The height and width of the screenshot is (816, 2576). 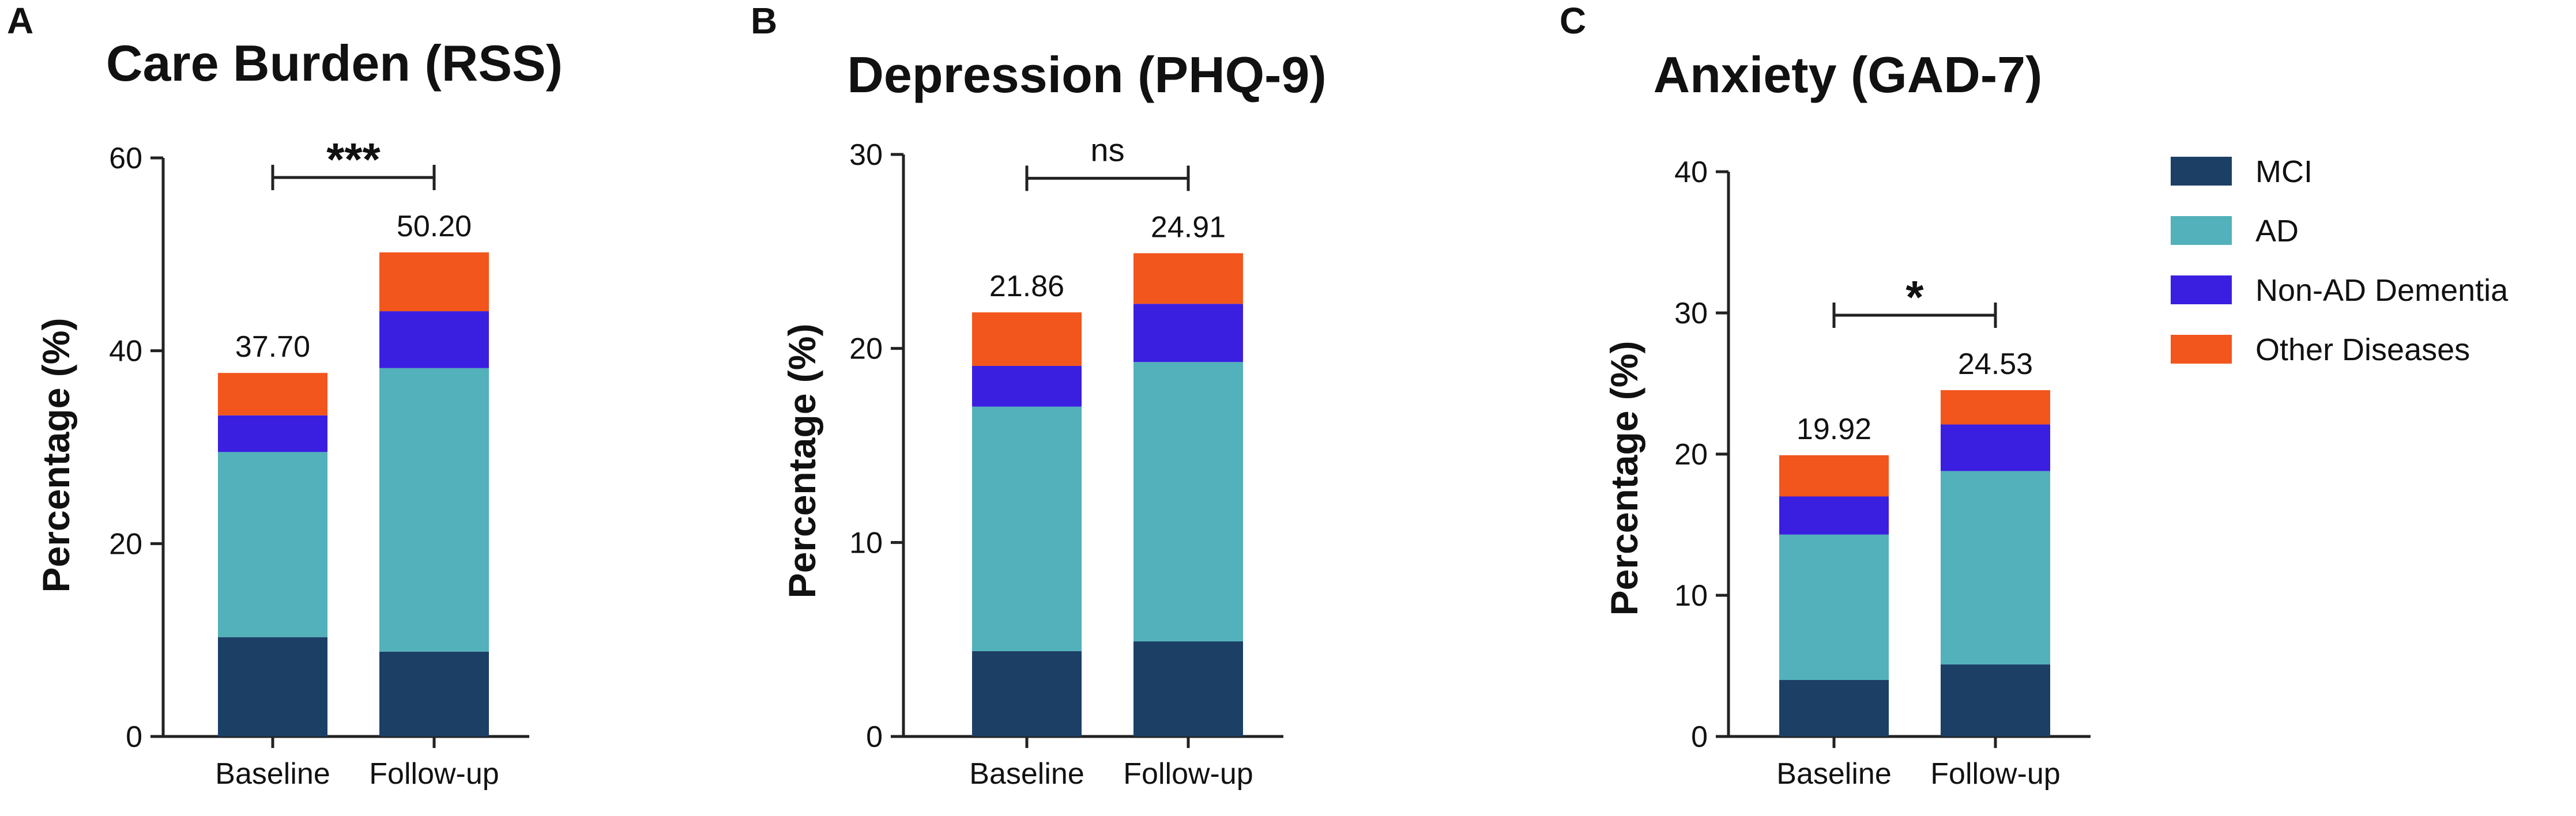 What do you see at coordinates (2284, 172) in the screenshot?
I see `legend-label: MCI` at bounding box center [2284, 172].